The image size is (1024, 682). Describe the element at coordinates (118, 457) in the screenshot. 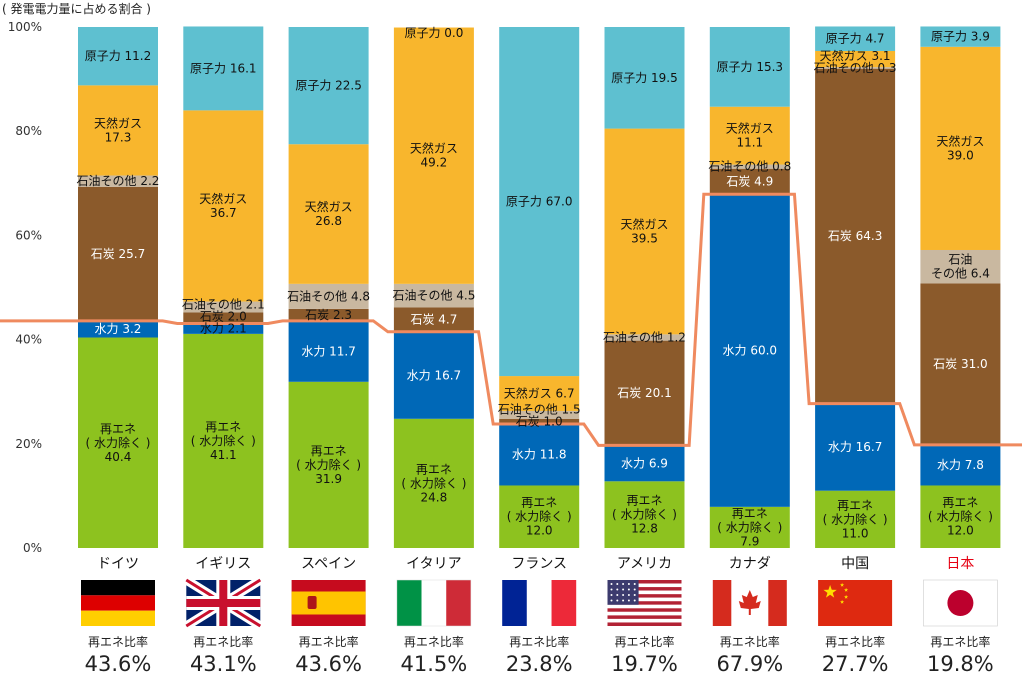

I see `segment-label-renewable: 40.4` at that location.